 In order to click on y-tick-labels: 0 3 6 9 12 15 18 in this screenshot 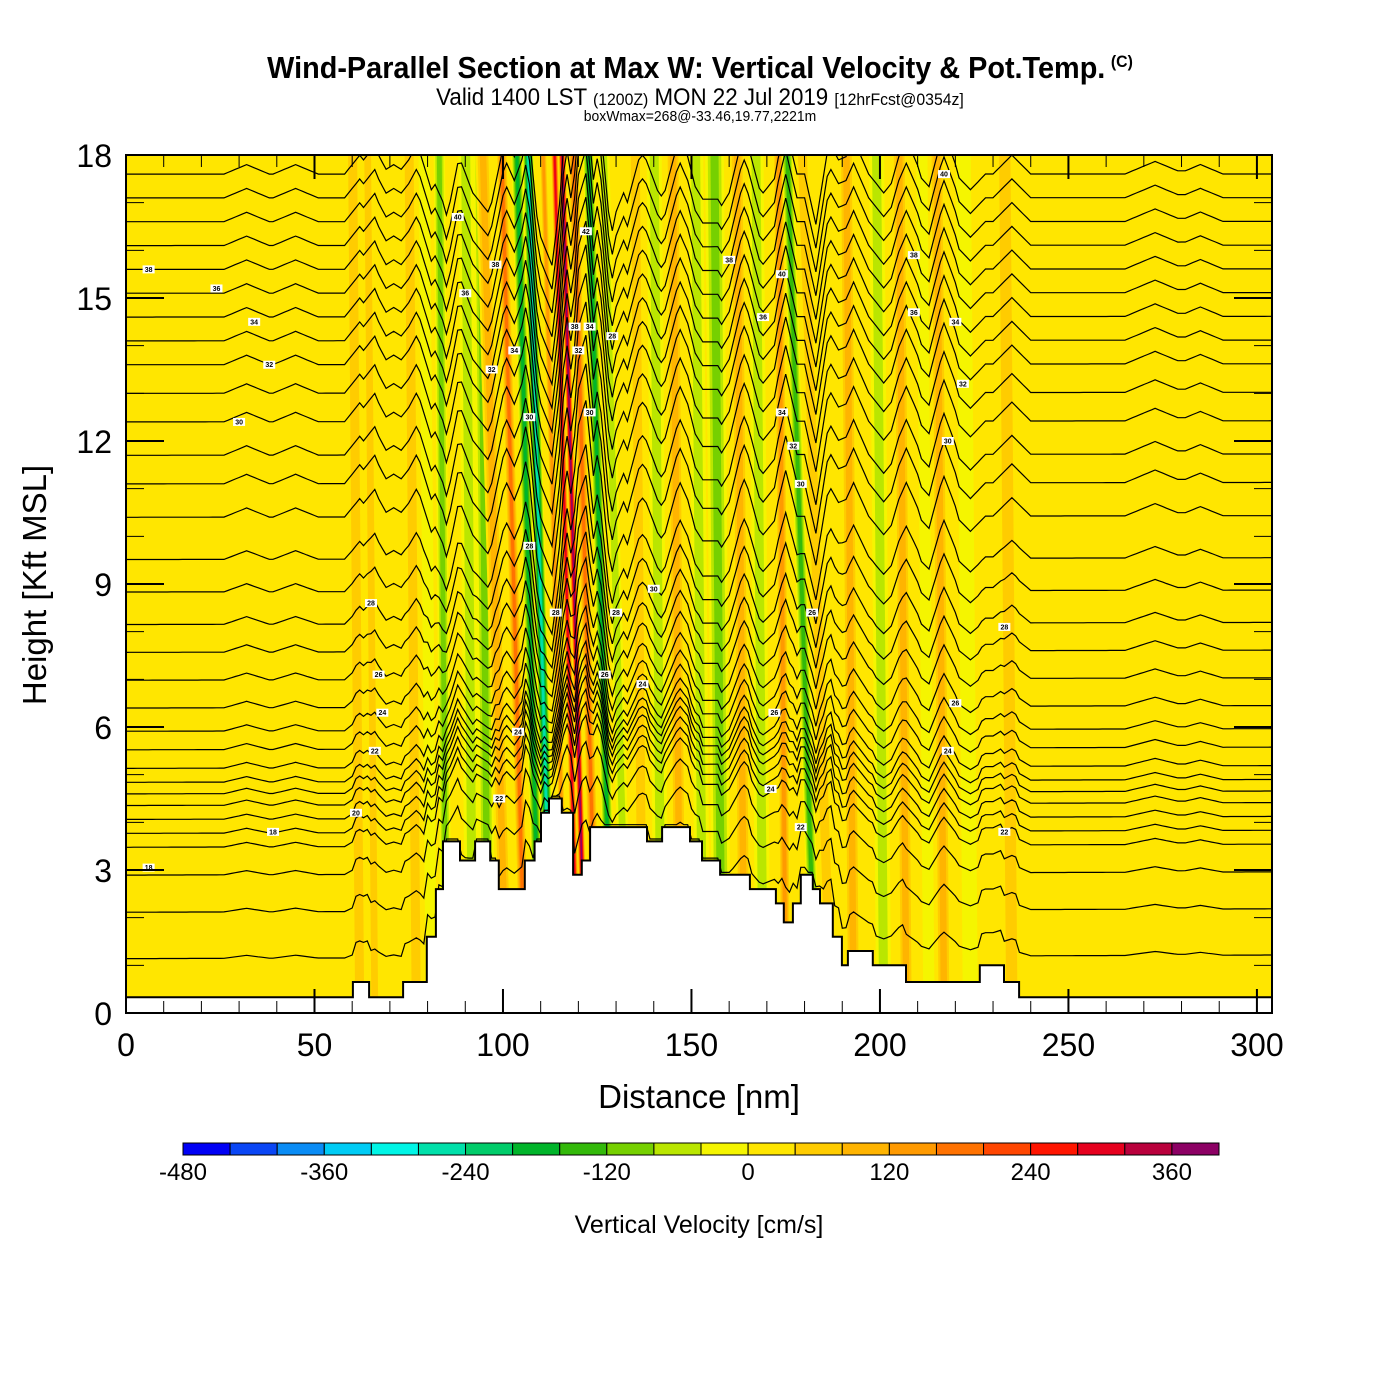, I will do `click(94, 585)`.